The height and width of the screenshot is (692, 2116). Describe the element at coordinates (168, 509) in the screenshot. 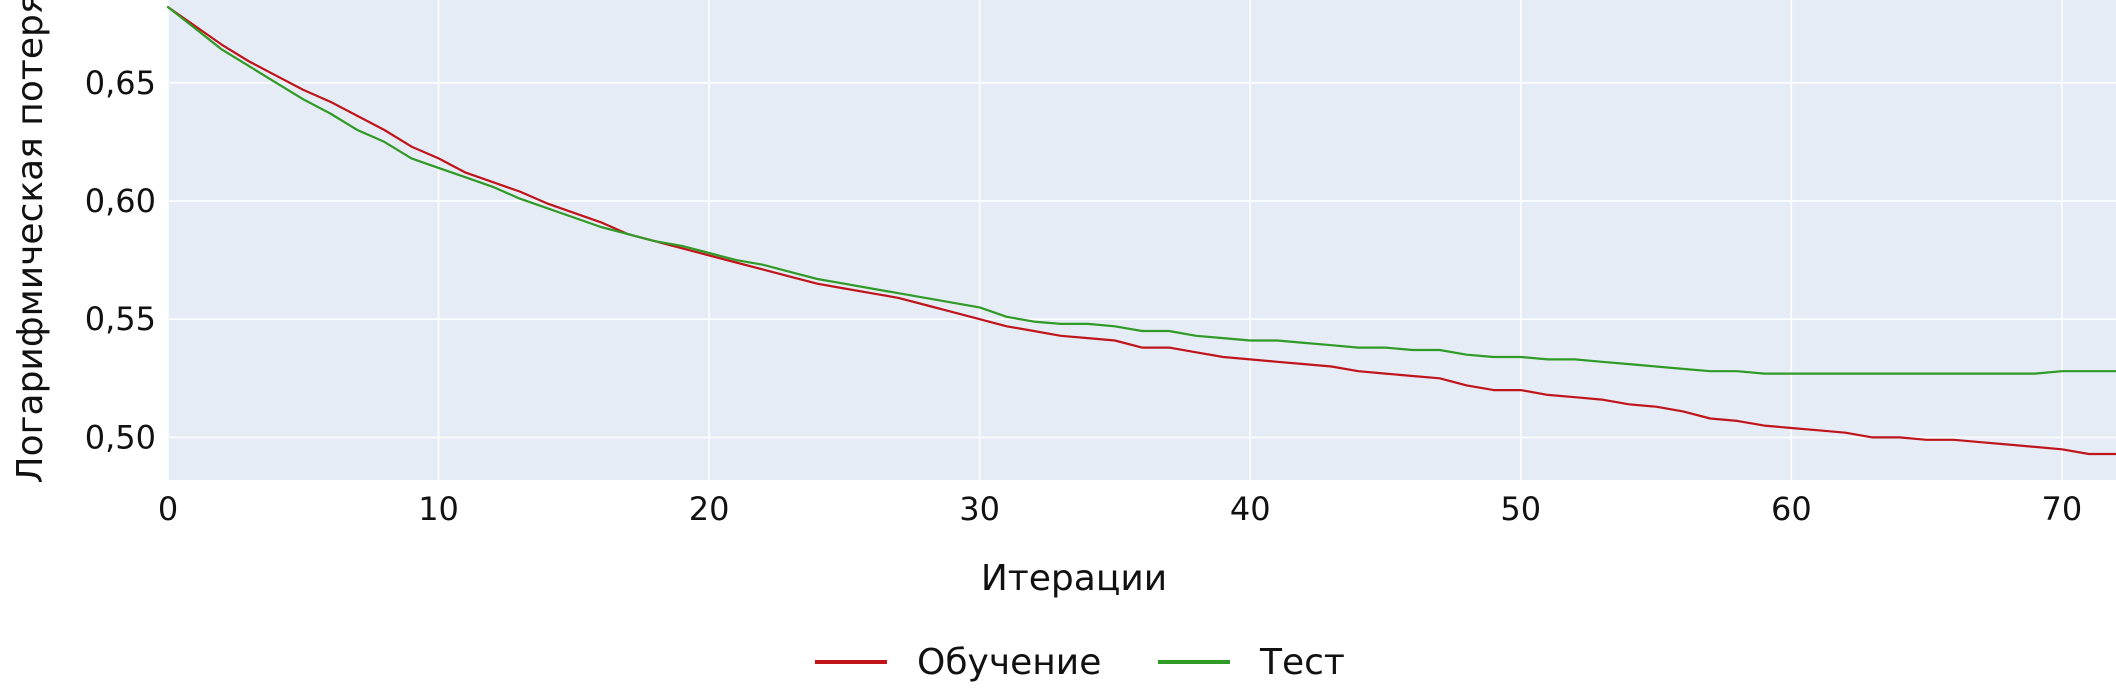

I see `x-tick-label: 0` at that location.